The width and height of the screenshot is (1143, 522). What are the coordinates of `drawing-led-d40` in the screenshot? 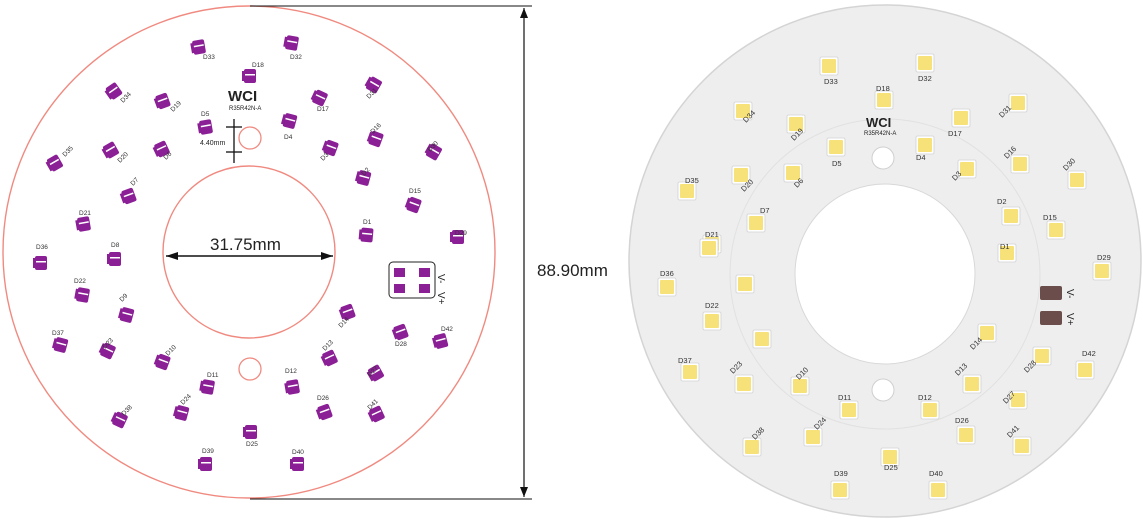 It's located at (297, 464).